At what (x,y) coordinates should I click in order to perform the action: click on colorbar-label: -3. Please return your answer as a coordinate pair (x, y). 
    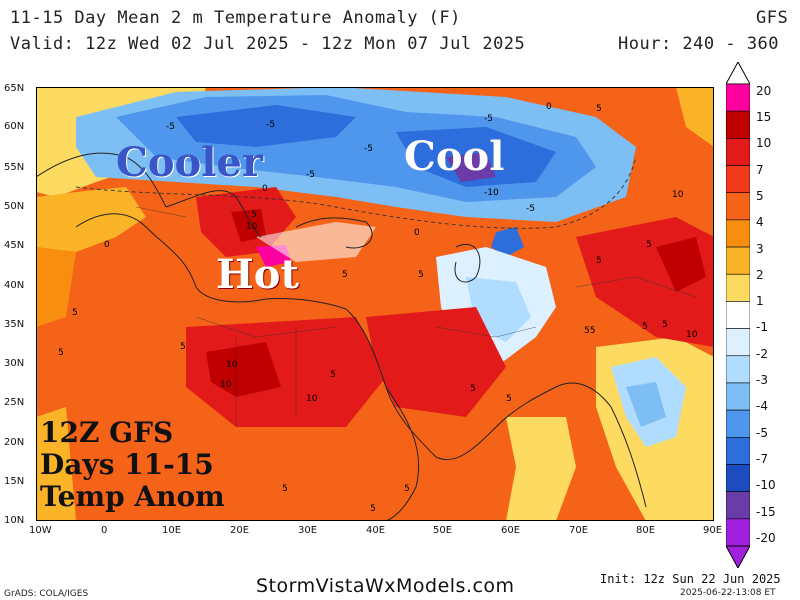
    Looking at the image, I should click on (762, 380).